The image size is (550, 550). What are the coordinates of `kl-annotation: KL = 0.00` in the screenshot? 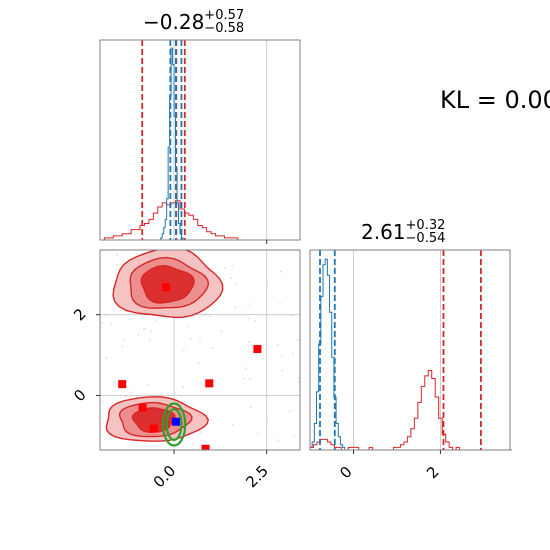 It's located at (495, 100).